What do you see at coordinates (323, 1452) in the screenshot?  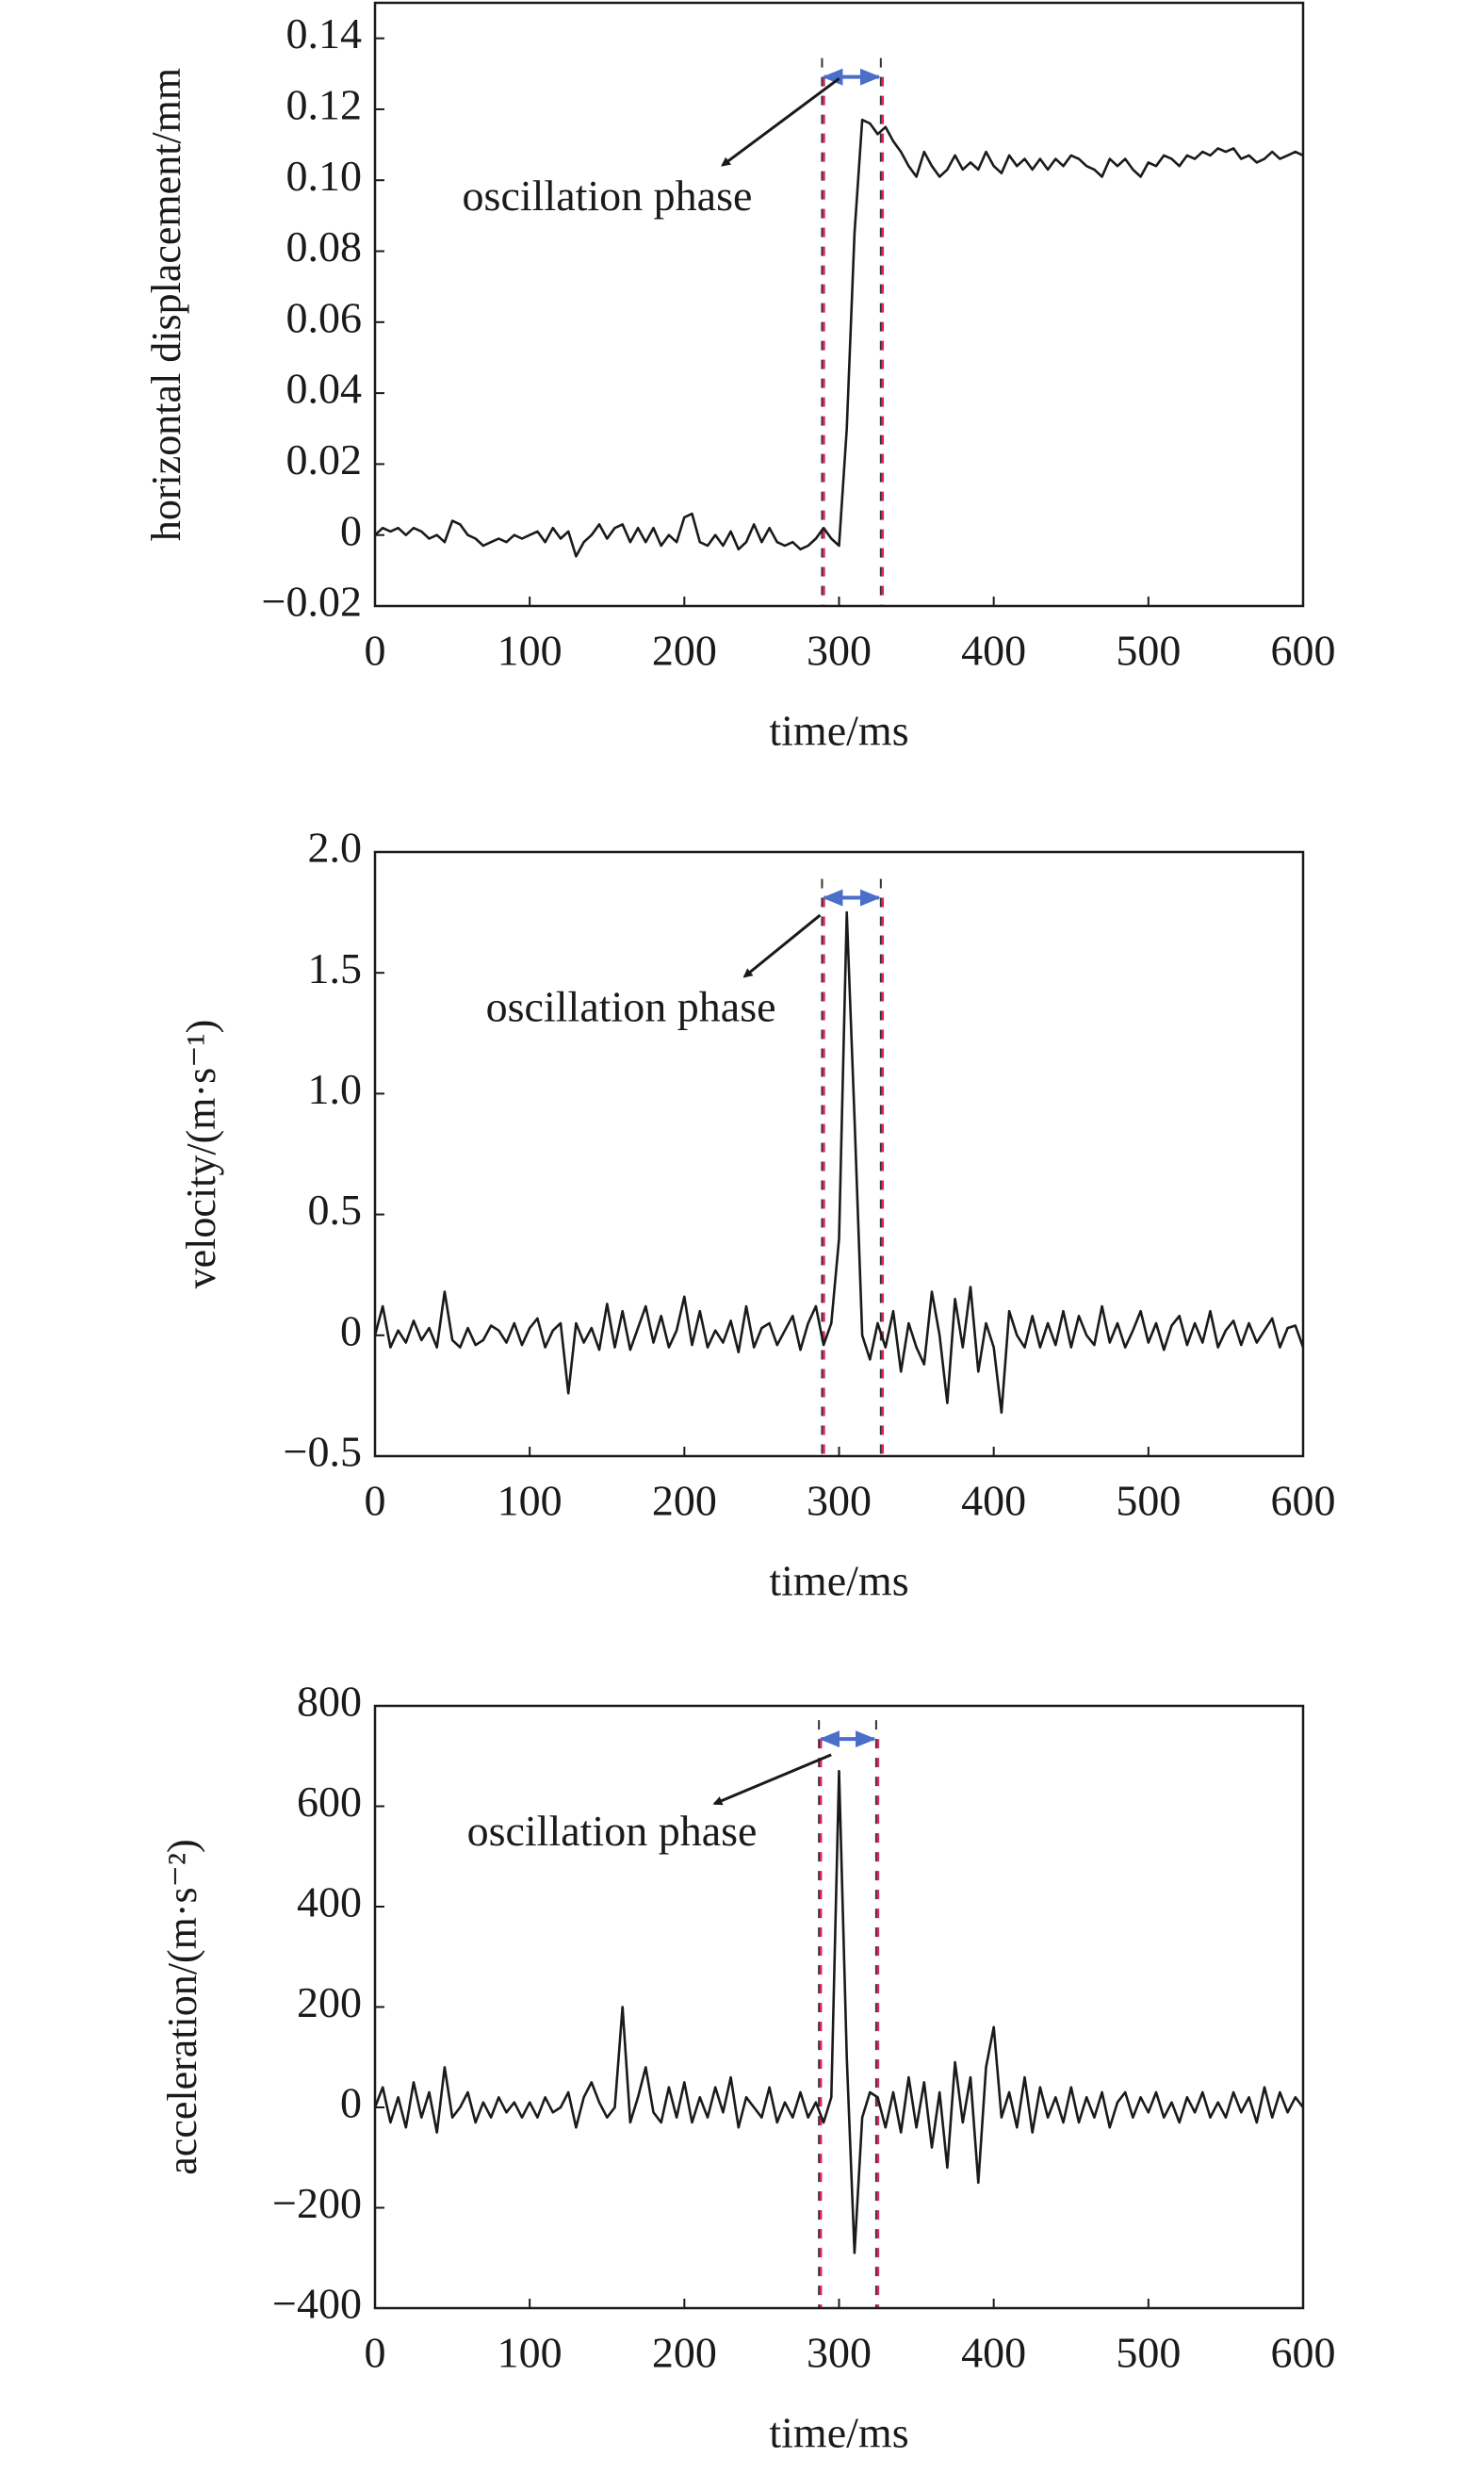 I see `y-tick-label: −0.5` at bounding box center [323, 1452].